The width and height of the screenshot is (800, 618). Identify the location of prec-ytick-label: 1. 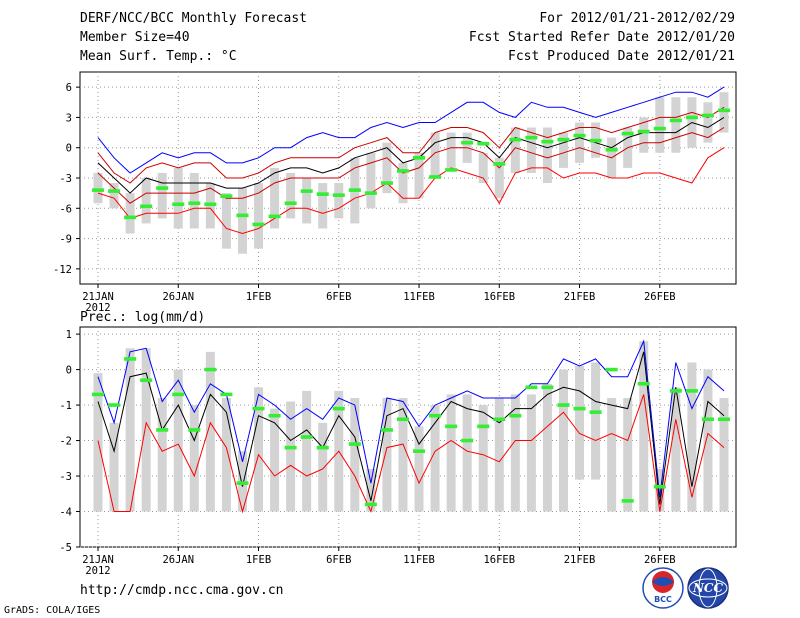
(69, 335).